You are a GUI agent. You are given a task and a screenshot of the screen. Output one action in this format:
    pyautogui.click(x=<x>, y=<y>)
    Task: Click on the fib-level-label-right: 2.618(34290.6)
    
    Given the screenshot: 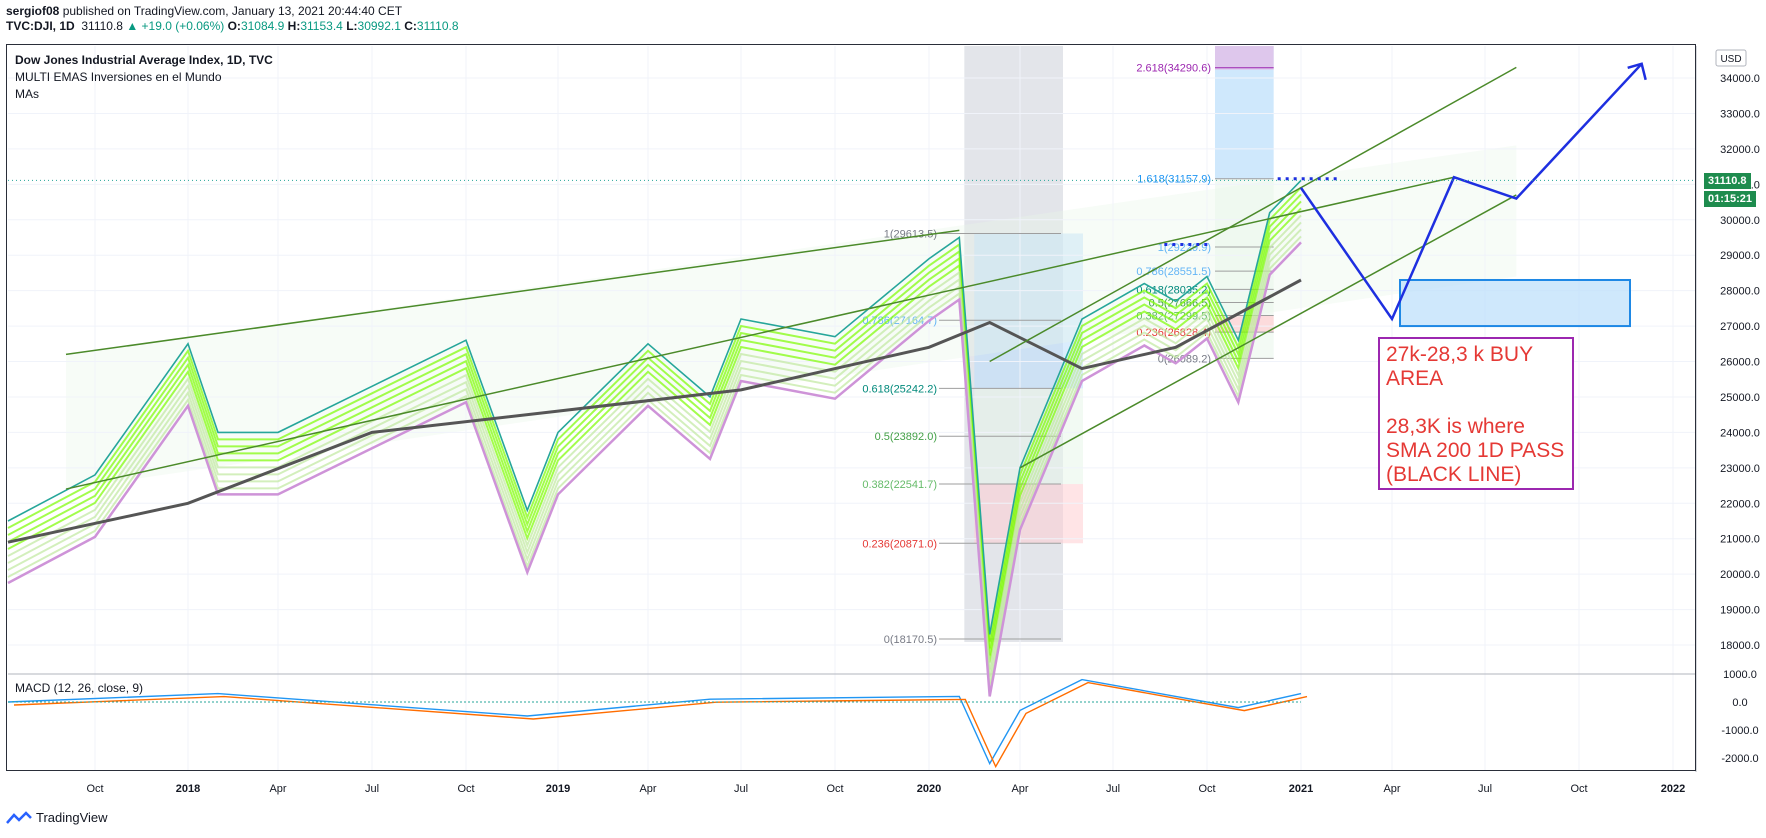 What is the action you would take?
    pyautogui.click(x=1173, y=69)
    